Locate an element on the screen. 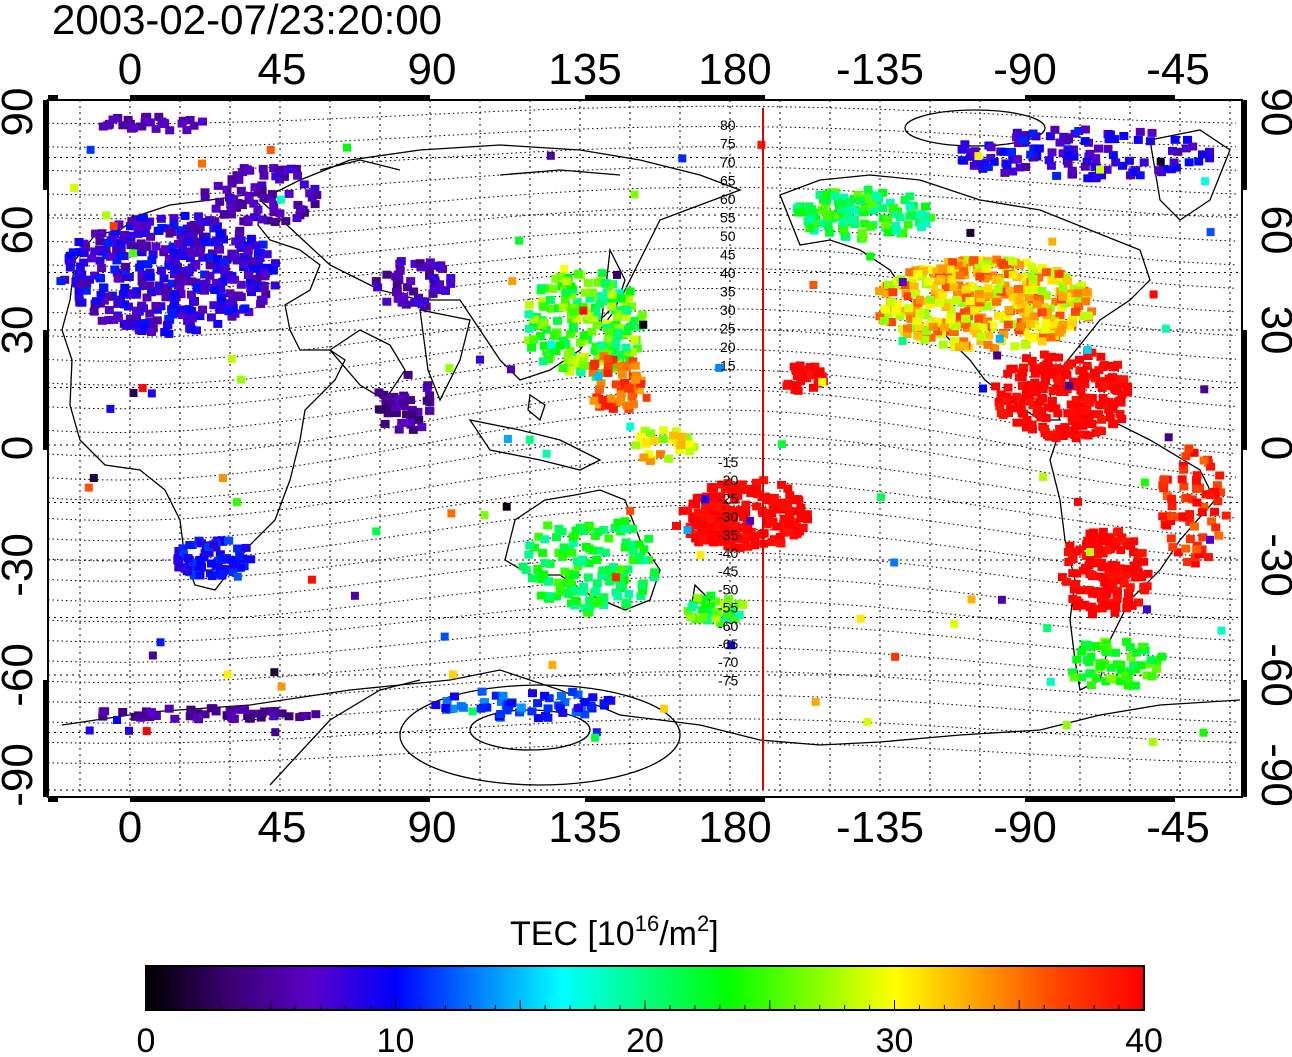 This screenshot has width=1292, height=1057. map-title: 2003-02-07/23:20:00 is located at coordinates (247, 21).